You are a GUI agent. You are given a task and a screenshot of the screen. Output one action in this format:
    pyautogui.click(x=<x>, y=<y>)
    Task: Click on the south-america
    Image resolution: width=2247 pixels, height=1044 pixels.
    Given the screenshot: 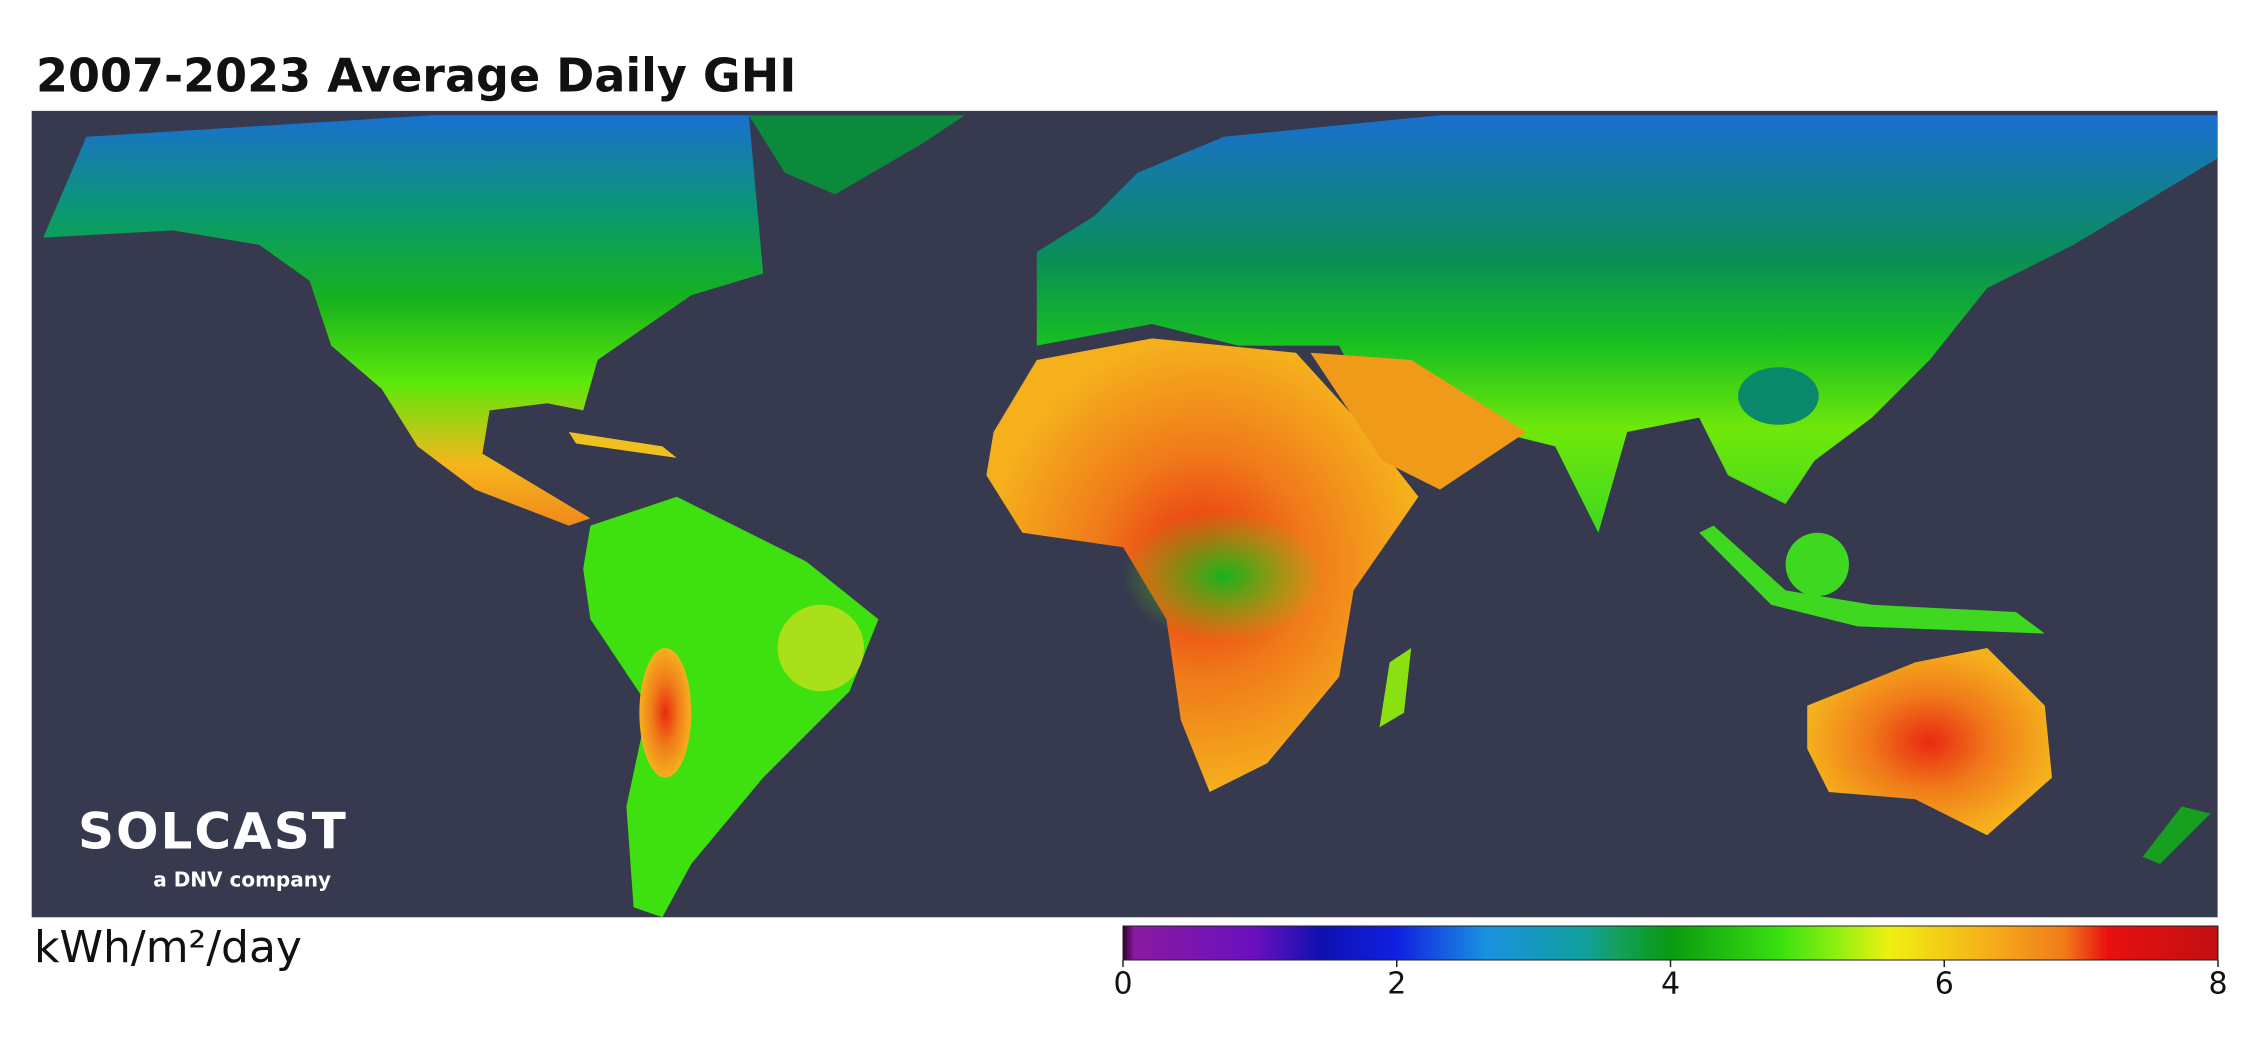 What is the action you would take?
    pyautogui.click(x=731, y=707)
    